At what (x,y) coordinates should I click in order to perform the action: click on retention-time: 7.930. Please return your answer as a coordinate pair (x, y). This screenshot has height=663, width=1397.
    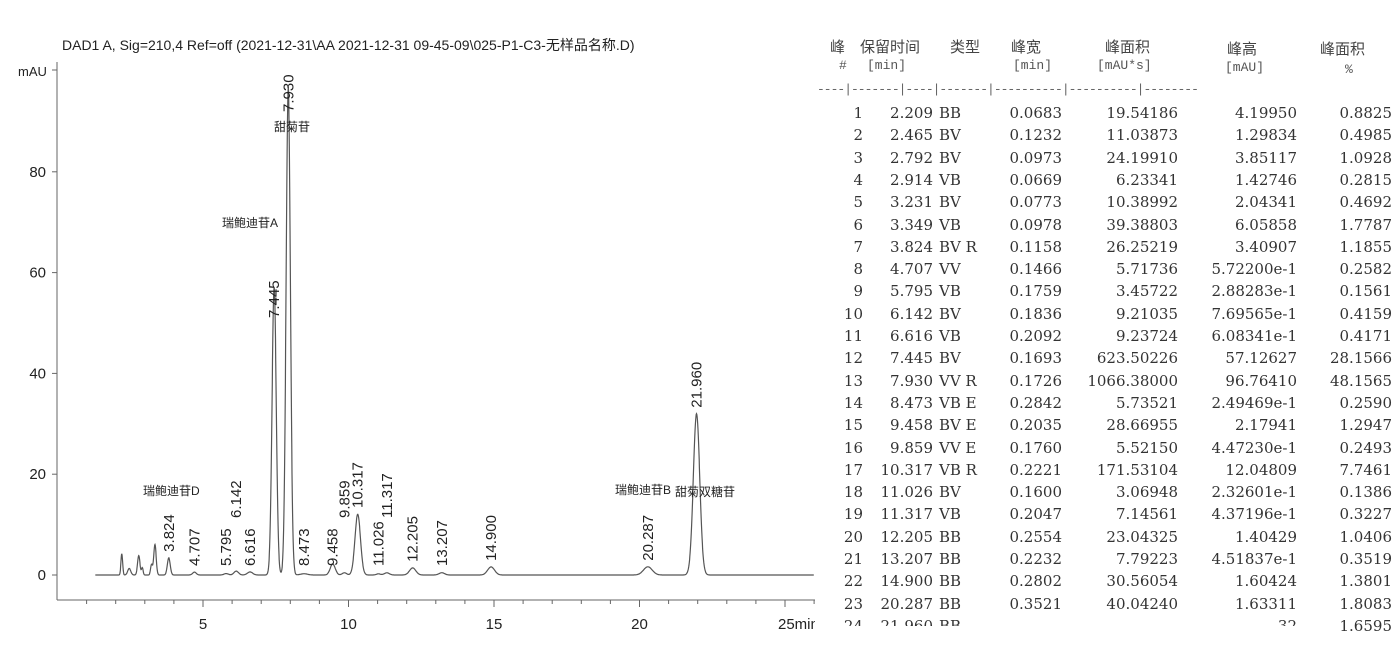
    Looking at the image, I should click on (911, 380).